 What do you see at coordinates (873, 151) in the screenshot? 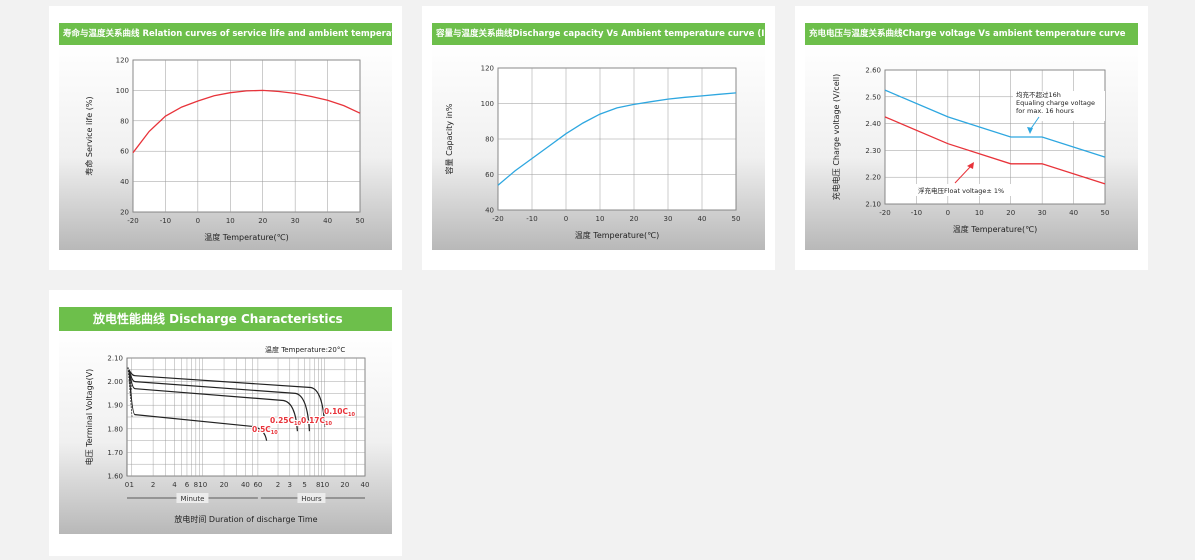
I see `y-tick-label: 2.30` at bounding box center [873, 151].